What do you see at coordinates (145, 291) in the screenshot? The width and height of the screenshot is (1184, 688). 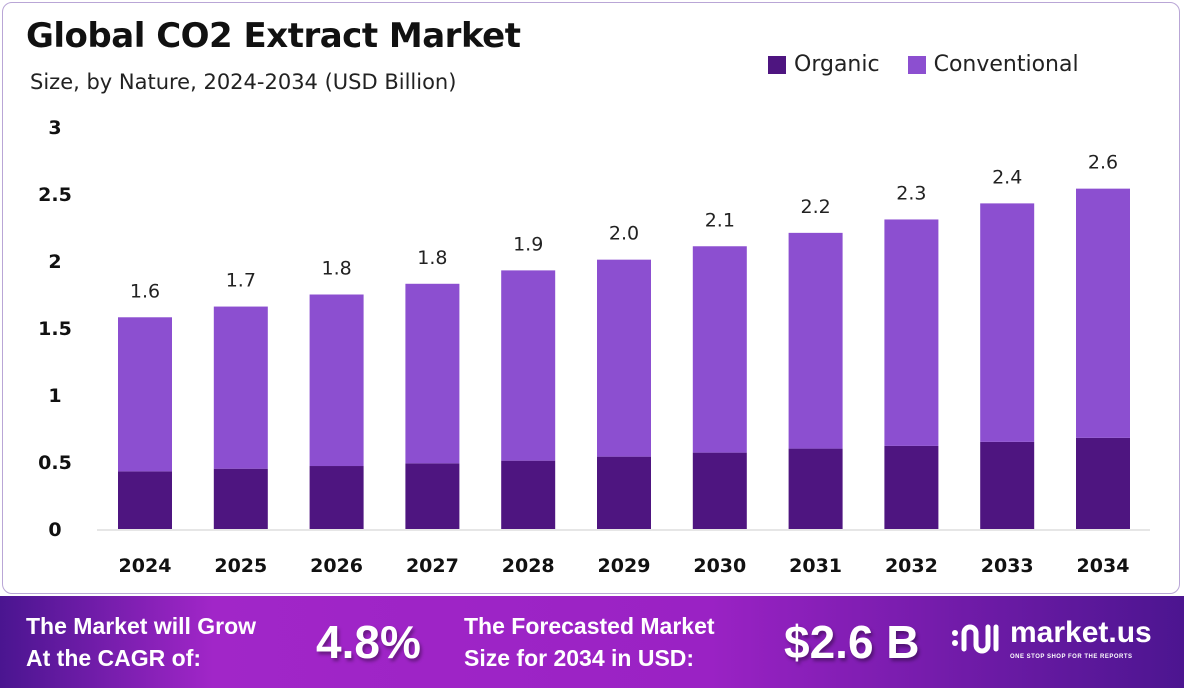 I see `total-label-2024: 1.6` at bounding box center [145, 291].